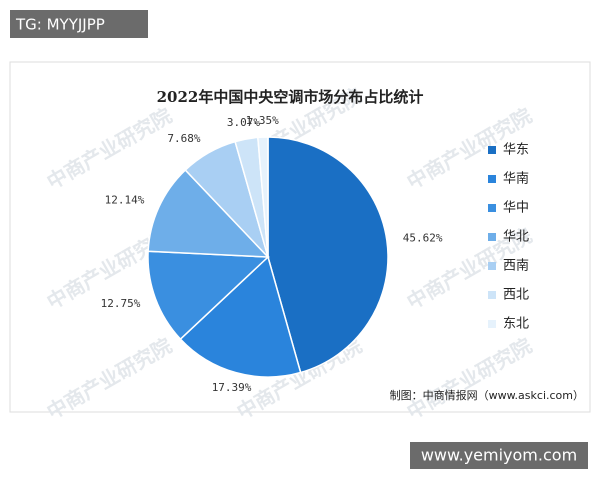  I want to click on top-tag: TG: MYYJJPP, so click(60, 25).